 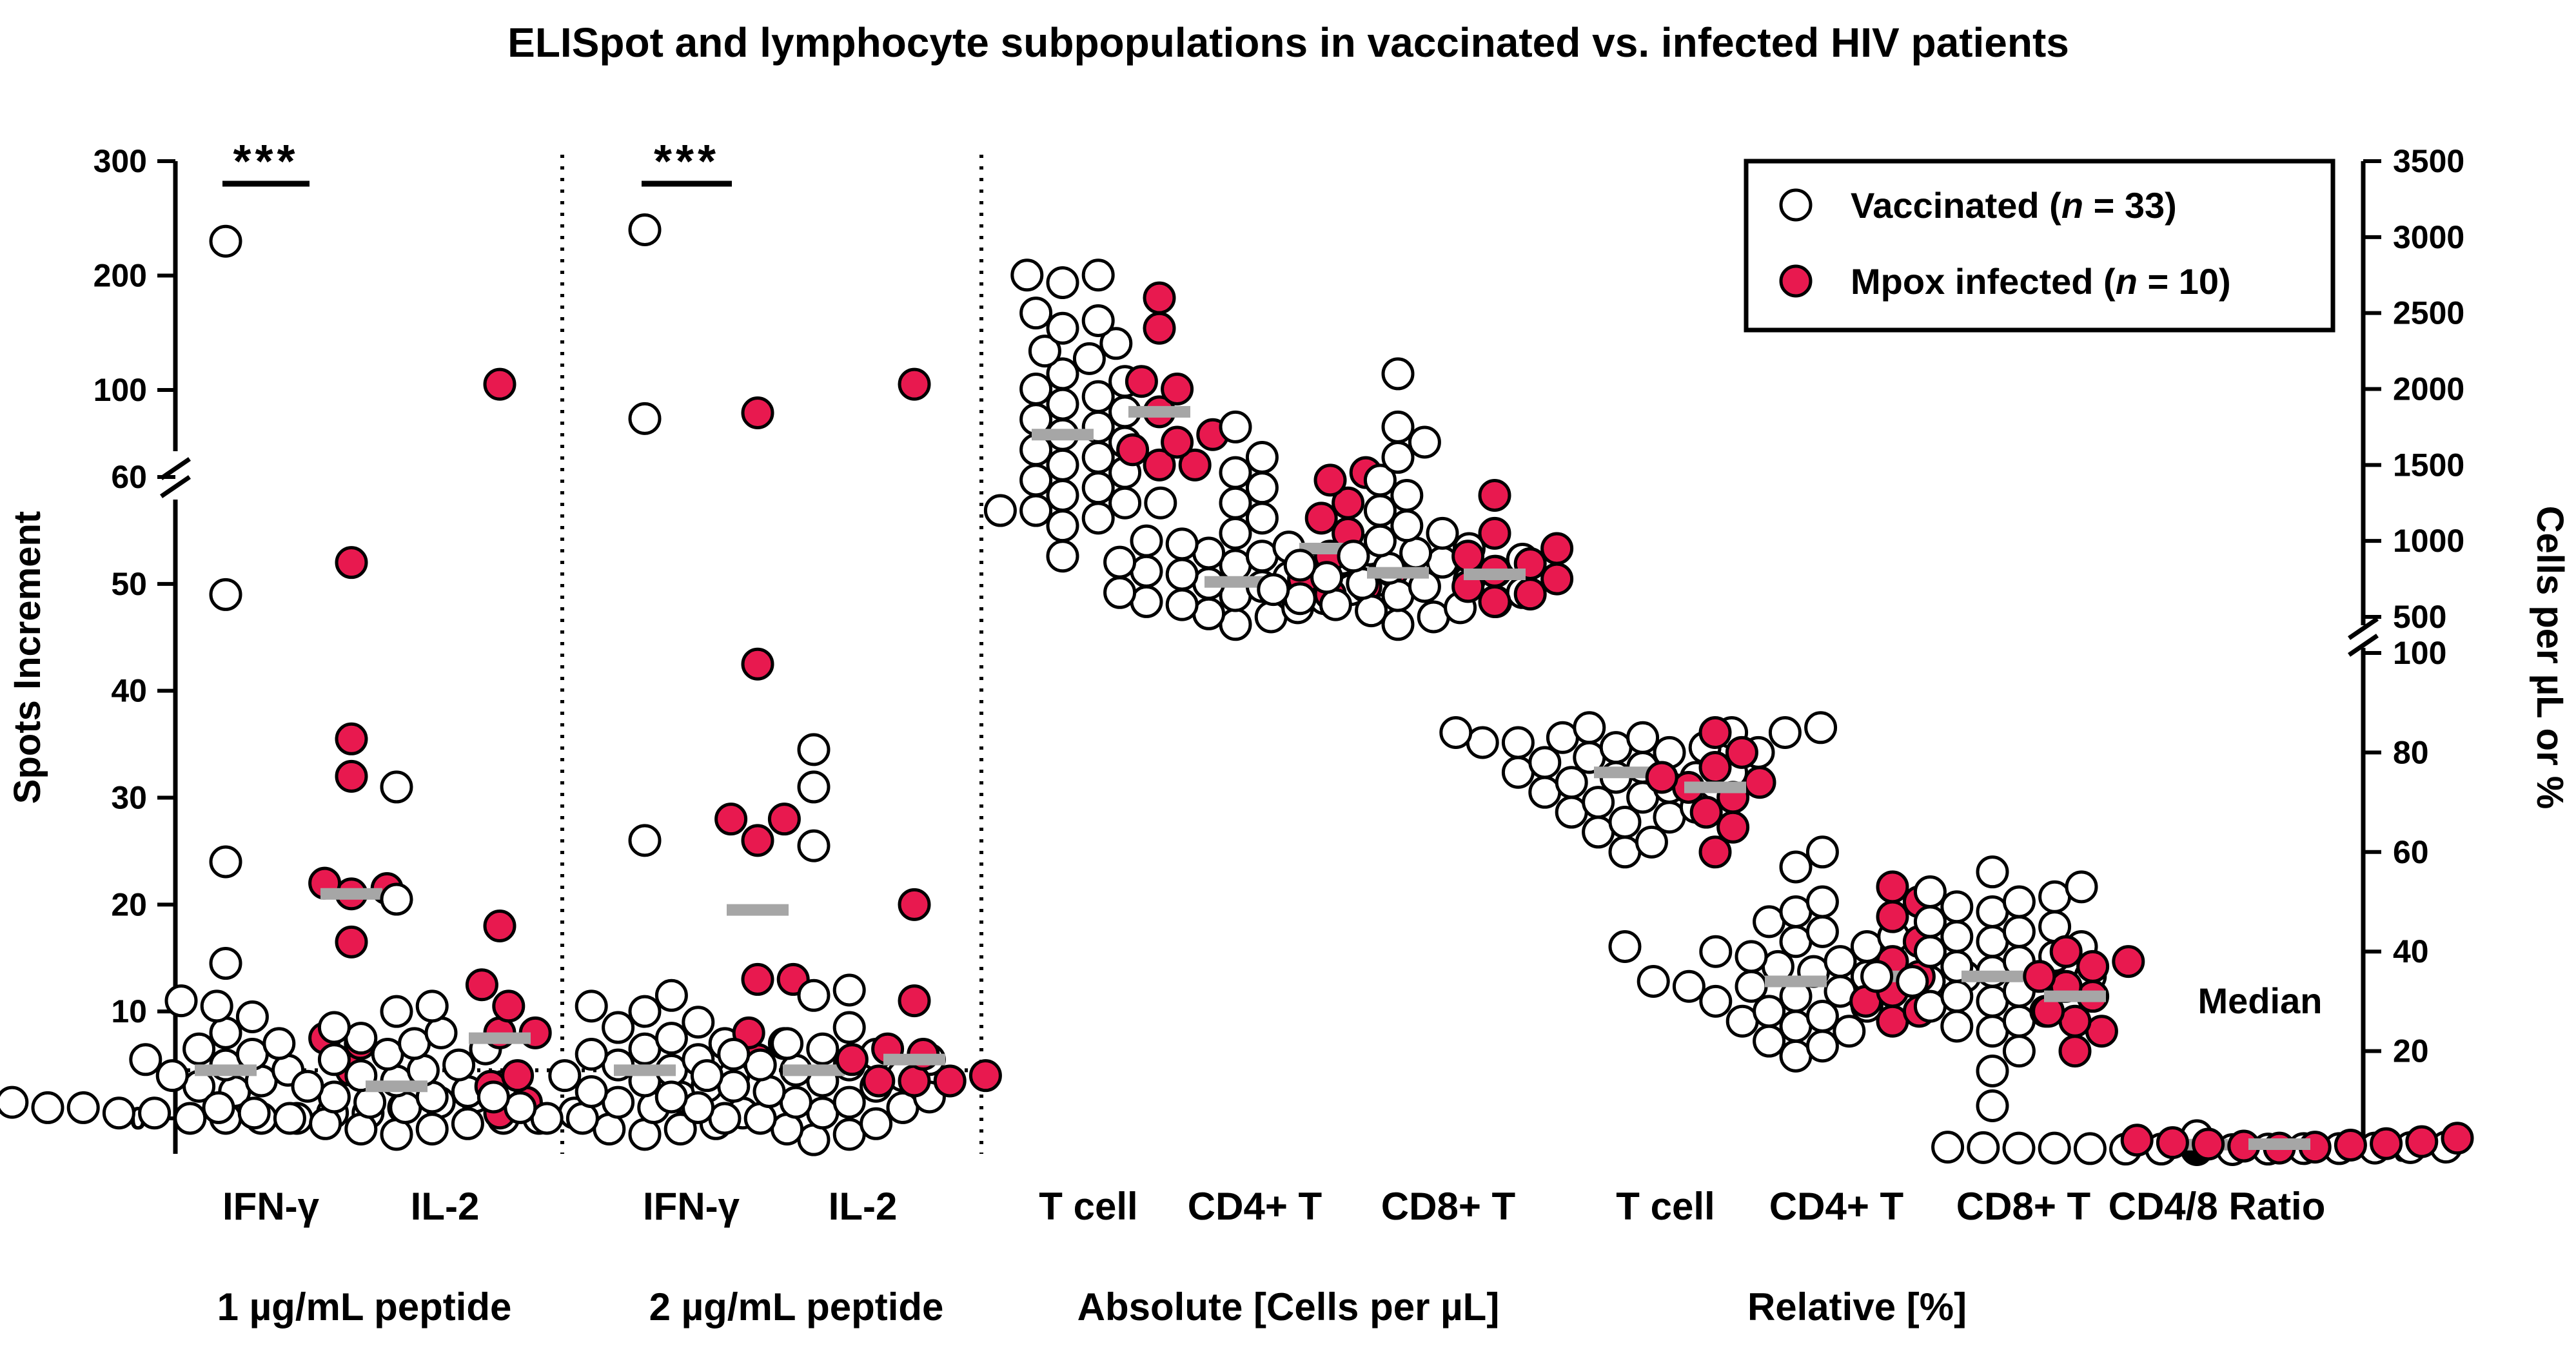 What do you see at coordinates (129, 584) in the screenshot?
I see `left-axis-tick-label: 50` at bounding box center [129, 584].